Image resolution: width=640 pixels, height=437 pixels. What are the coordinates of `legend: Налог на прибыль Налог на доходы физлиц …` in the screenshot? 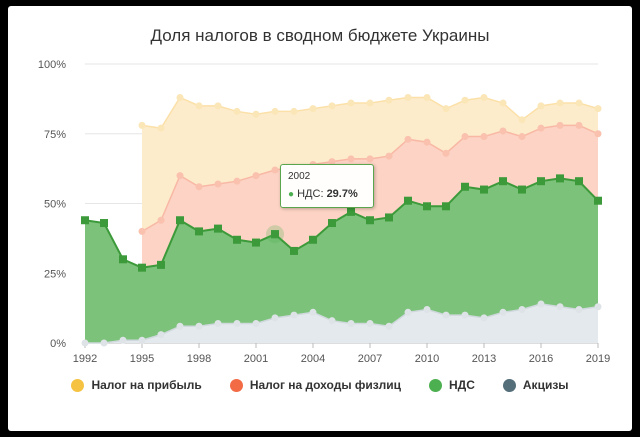 It's located at (320, 385).